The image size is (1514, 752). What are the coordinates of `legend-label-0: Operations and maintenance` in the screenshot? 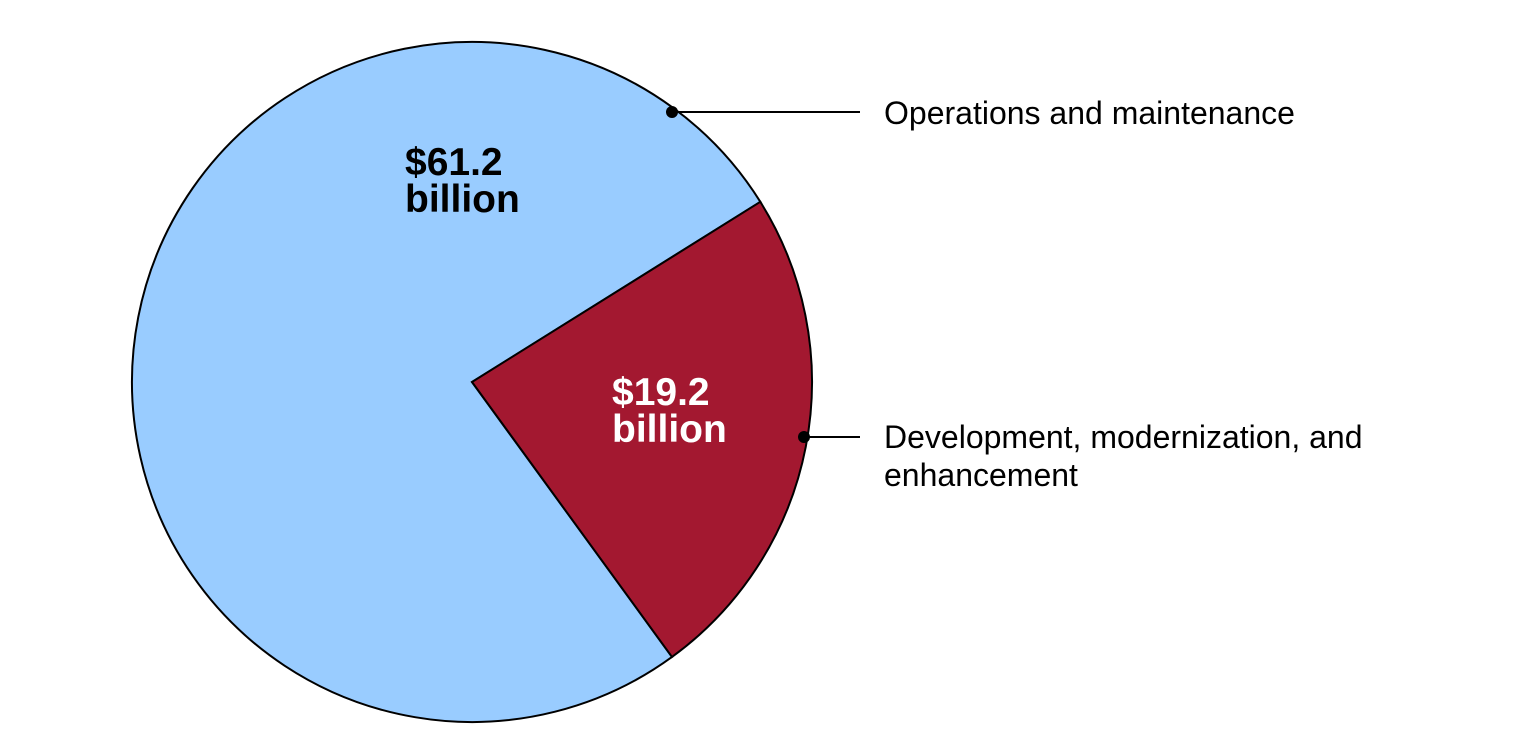 It's located at (1089, 113).